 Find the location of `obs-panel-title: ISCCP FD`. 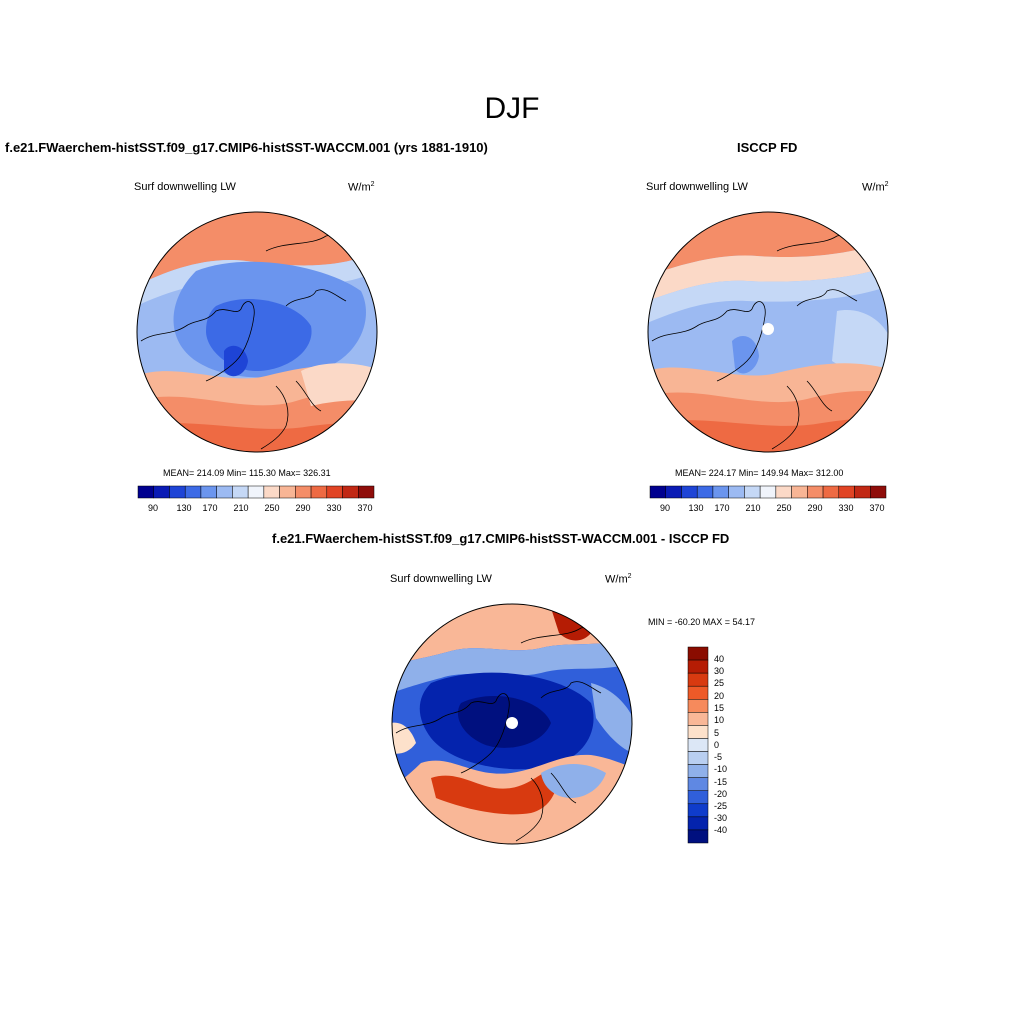

obs-panel-title: ISCCP FD is located at coordinates (767, 147).